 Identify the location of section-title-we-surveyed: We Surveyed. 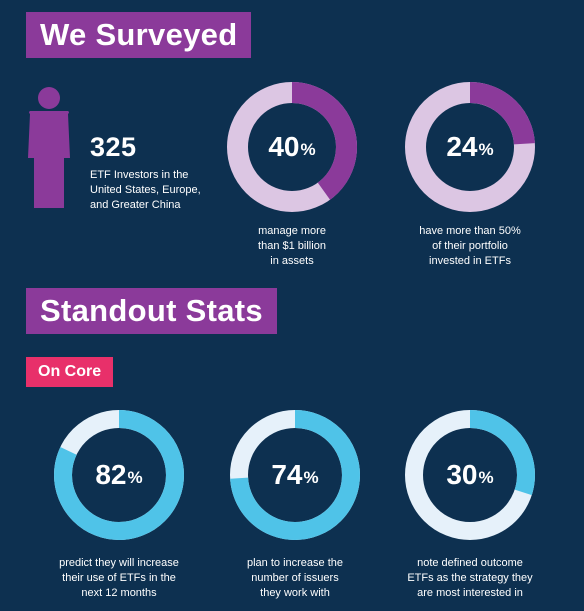
(139, 35).